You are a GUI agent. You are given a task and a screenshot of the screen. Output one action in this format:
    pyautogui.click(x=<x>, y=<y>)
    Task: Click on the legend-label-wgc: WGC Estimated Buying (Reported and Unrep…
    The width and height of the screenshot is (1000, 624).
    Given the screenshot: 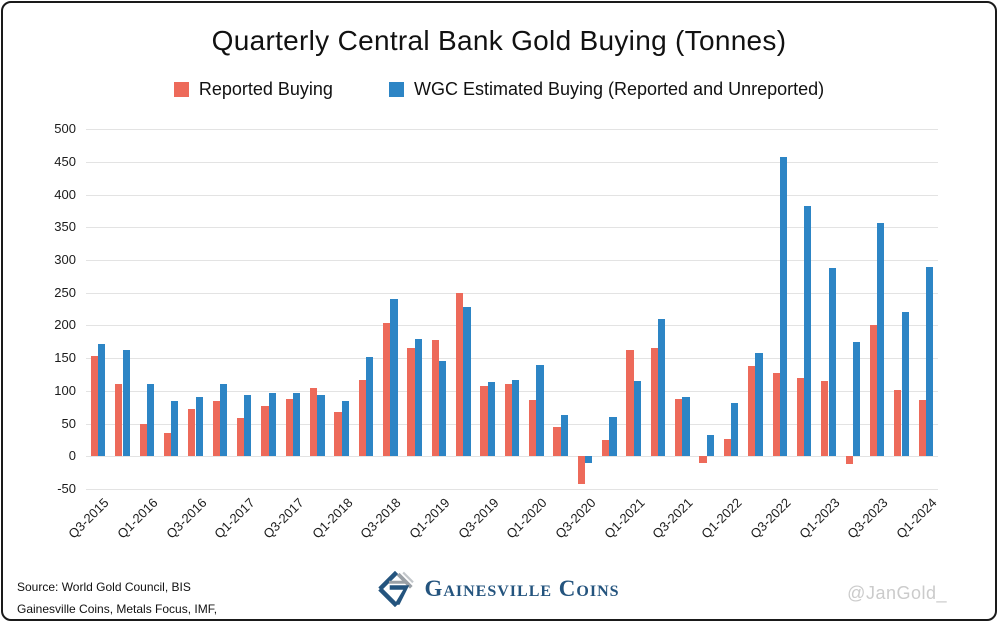 What is the action you would take?
    pyautogui.click(x=619, y=89)
    